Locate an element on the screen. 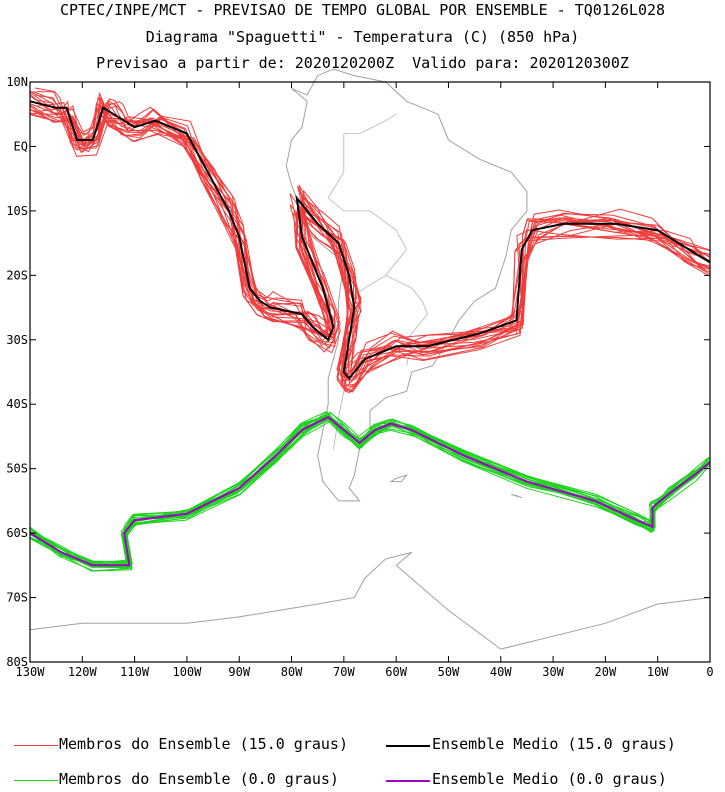  x-tick-label: 50W is located at coordinates (449, 672).